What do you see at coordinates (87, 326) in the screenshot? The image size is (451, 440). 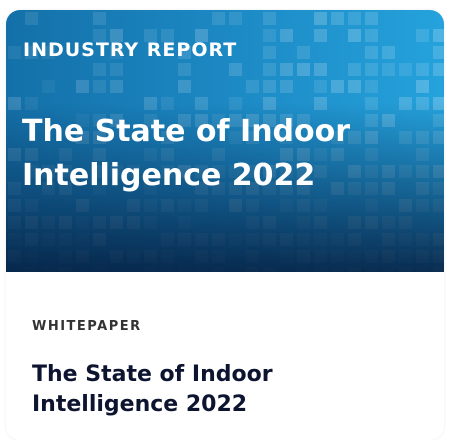 I see `card-type-label: WHITEPAPER` at bounding box center [87, 326].